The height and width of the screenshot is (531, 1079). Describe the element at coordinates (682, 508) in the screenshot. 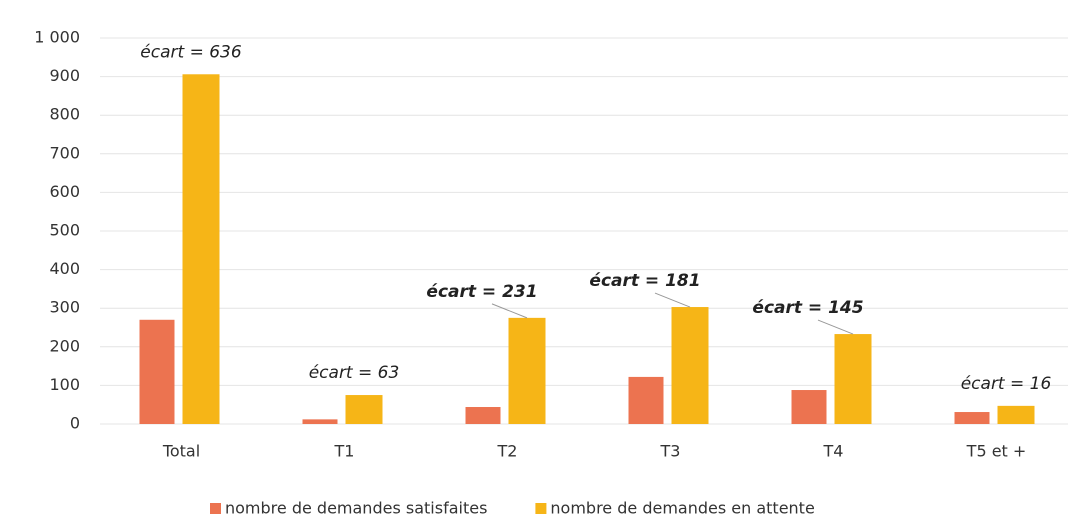

I see `legend-label: nombre de demandes en attente` at that location.